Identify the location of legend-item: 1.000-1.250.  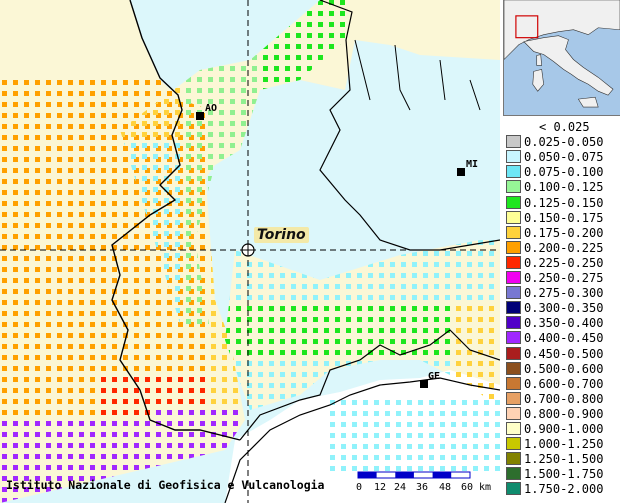
(561, 444).